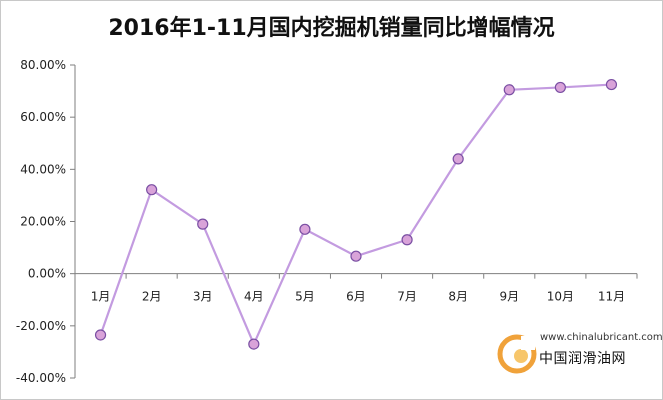 The image size is (663, 400). What do you see at coordinates (152, 297) in the screenshot?
I see `x-tick-label: 2月` at bounding box center [152, 297].